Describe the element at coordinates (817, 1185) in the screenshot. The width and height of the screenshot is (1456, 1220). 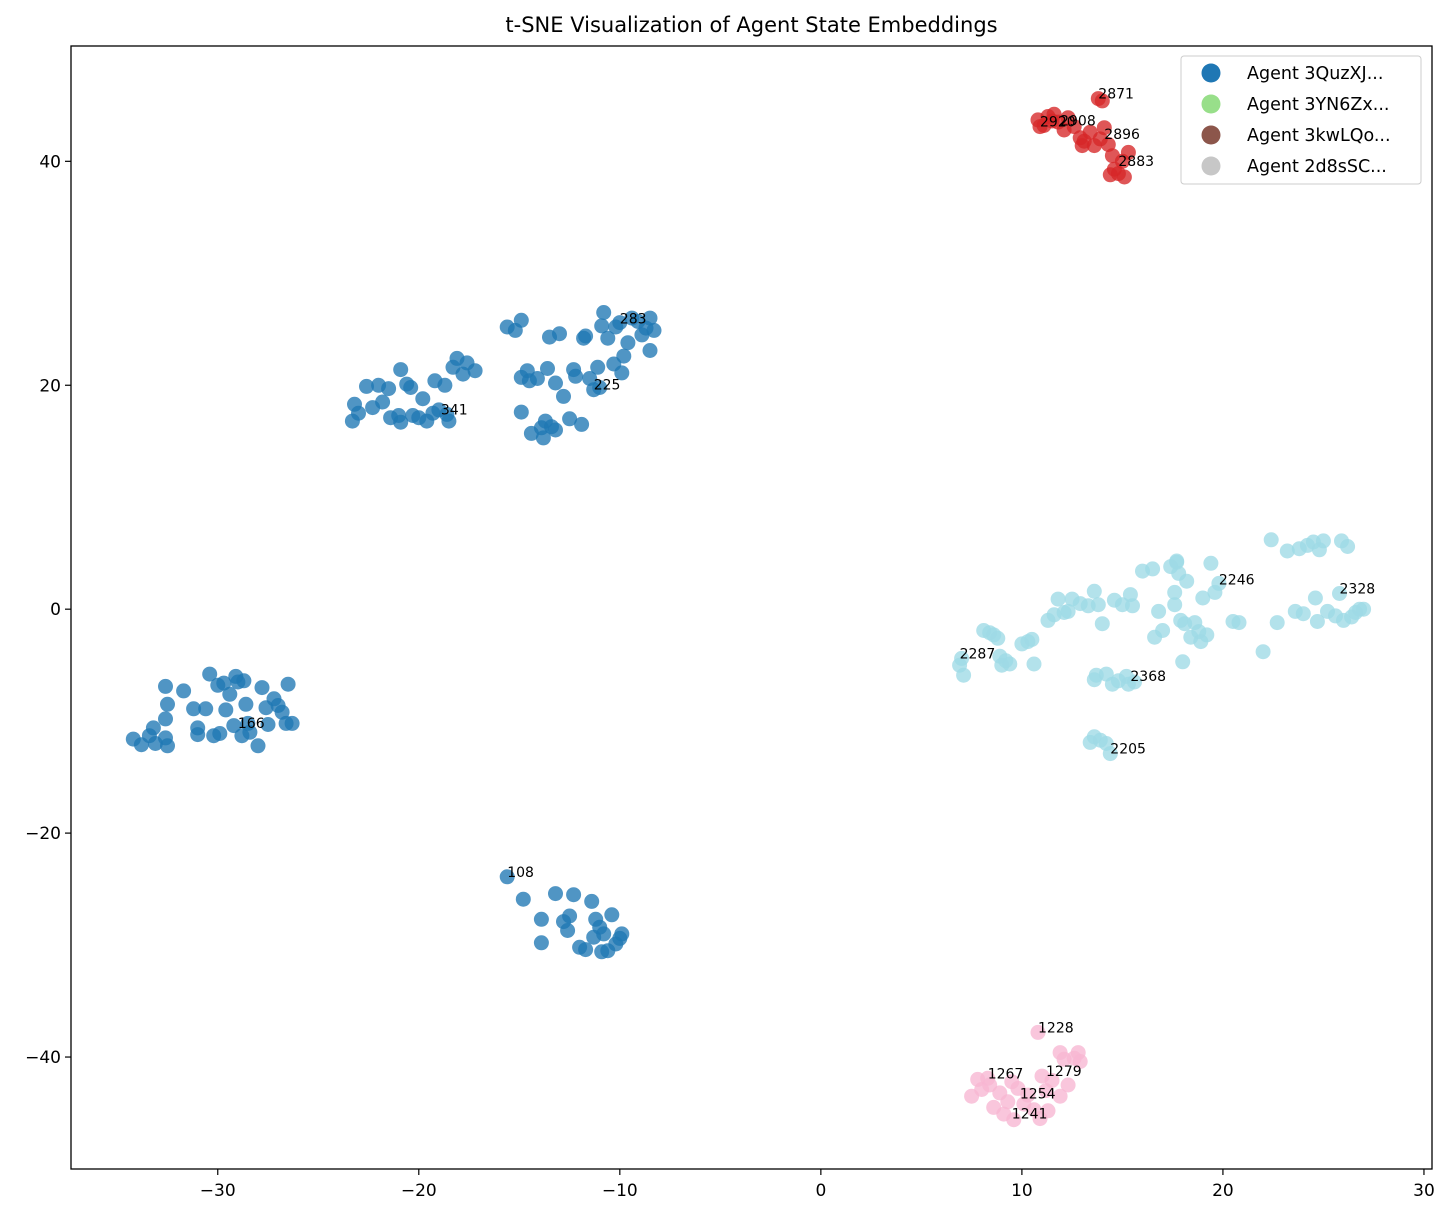
I see `x-axis: −30 −20 −10 0 10 20 30` at that location.